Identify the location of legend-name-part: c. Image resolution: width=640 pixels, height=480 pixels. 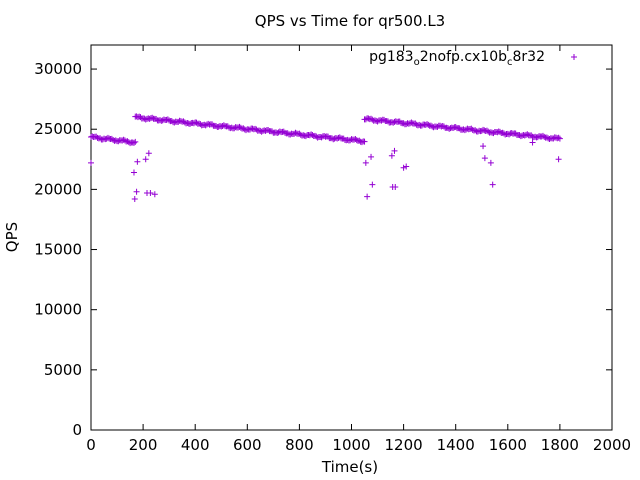
(510, 62).